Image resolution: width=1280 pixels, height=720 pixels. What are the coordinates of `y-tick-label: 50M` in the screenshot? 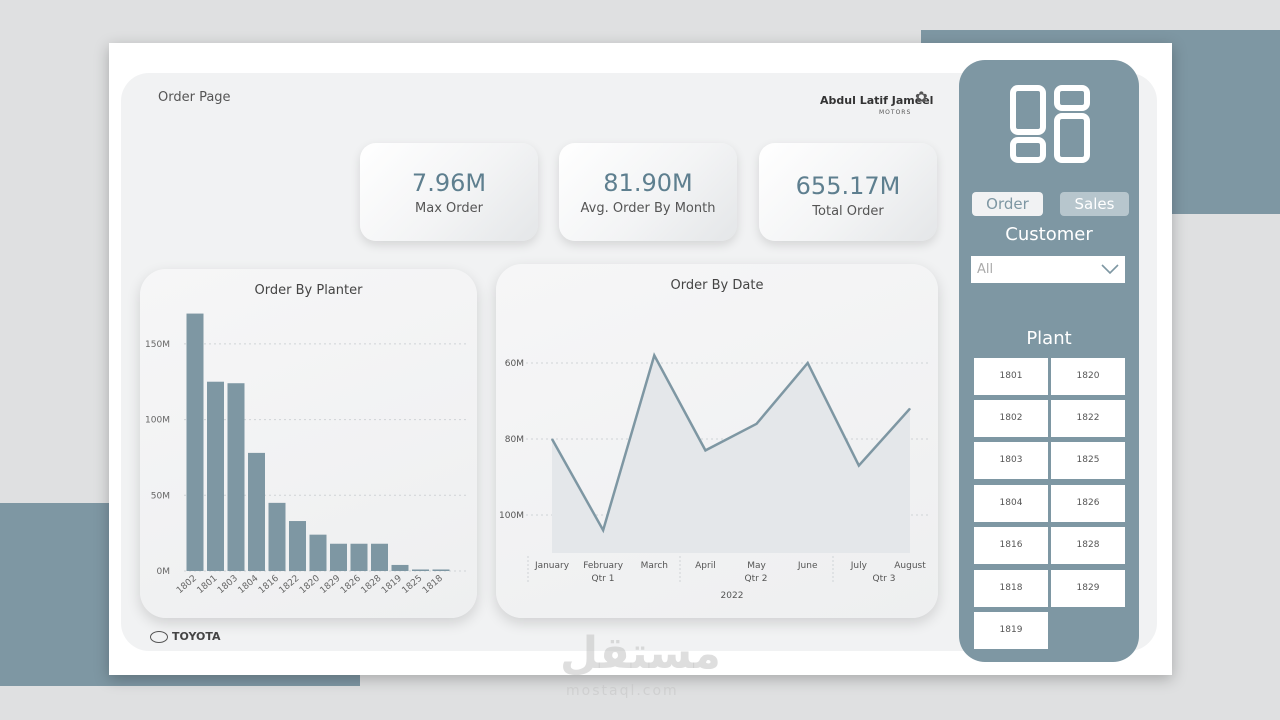 It's located at (160, 496).